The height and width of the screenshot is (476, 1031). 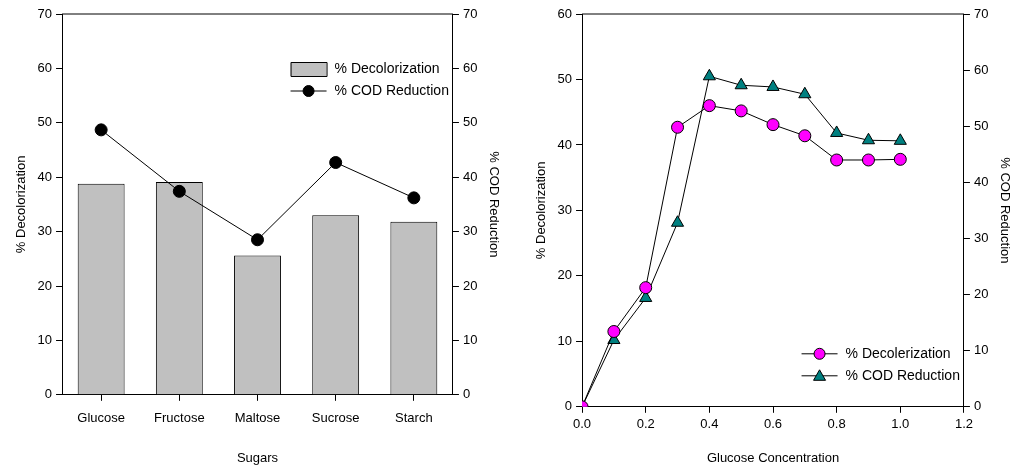 I want to click on x-tick-label: 0.0, so click(x=582, y=424).